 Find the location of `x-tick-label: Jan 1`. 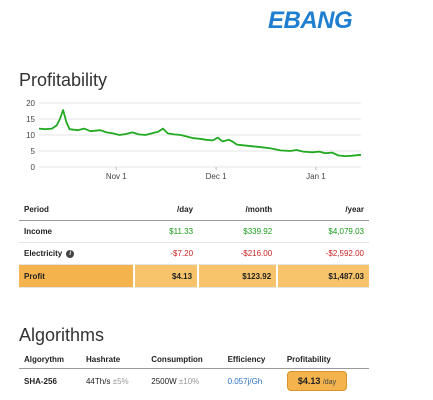

x-tick-label: Jan 1 is located at coordinates (316, 176).